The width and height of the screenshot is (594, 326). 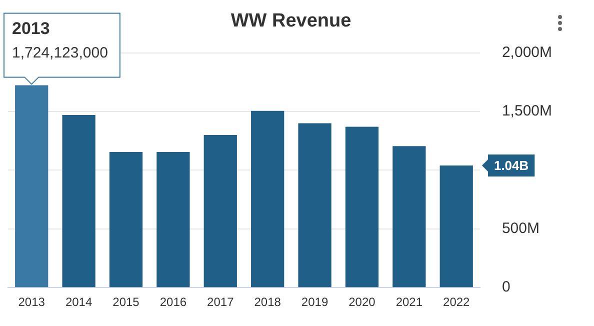 What do you see at coordinates (456, 302) in the screenshot?
I see `x-tick-label: 2022` at bounding box center [456, 302].